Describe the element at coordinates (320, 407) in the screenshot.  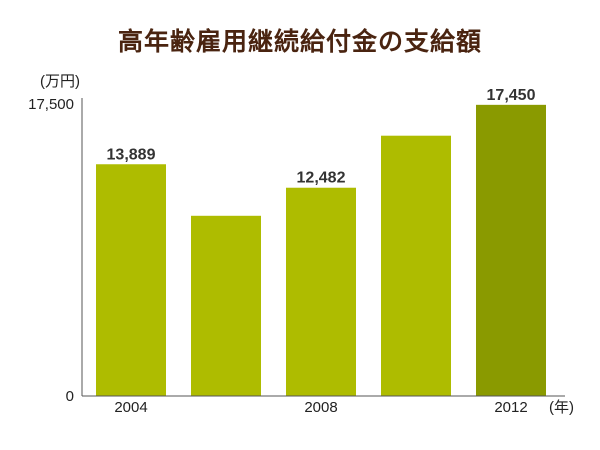
I see `x-tick-label: 2008` at that location.